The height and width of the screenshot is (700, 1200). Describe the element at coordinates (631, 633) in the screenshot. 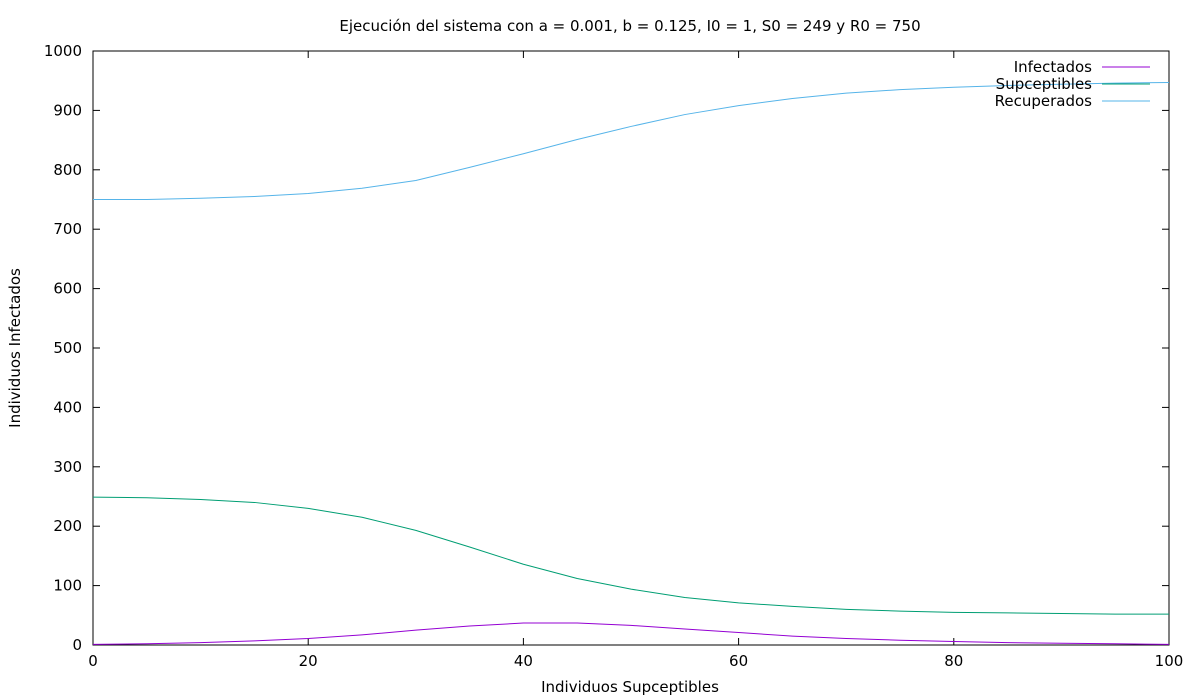

I see `series-line-infectados` at that location.